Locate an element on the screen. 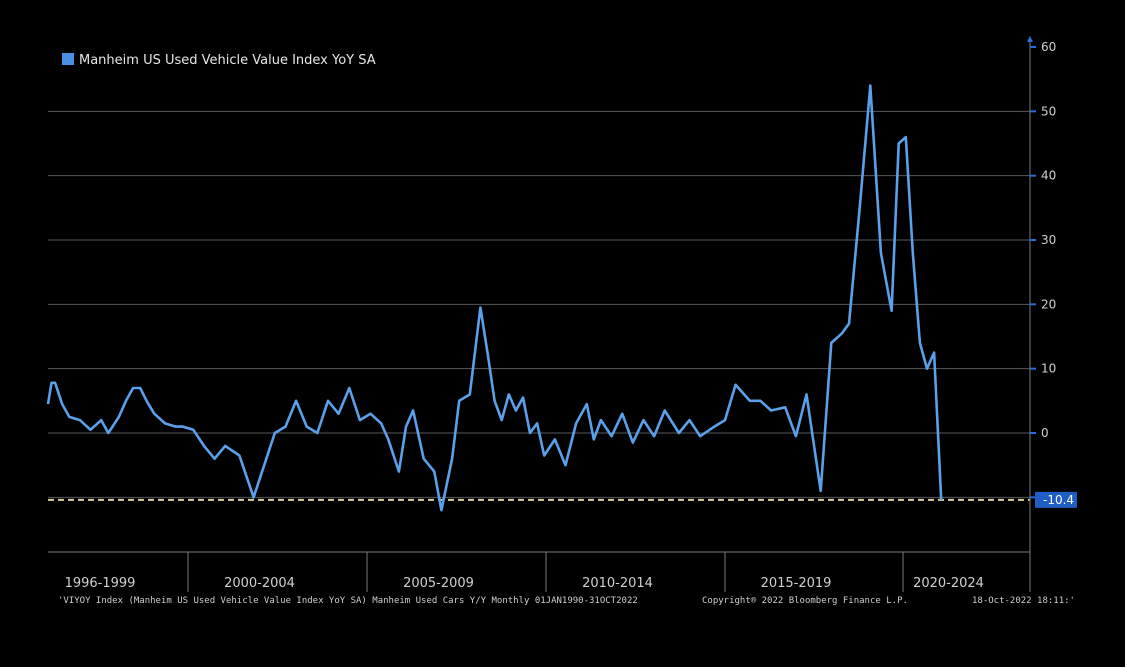  legend-swatch is located at coordinates (68, 59).